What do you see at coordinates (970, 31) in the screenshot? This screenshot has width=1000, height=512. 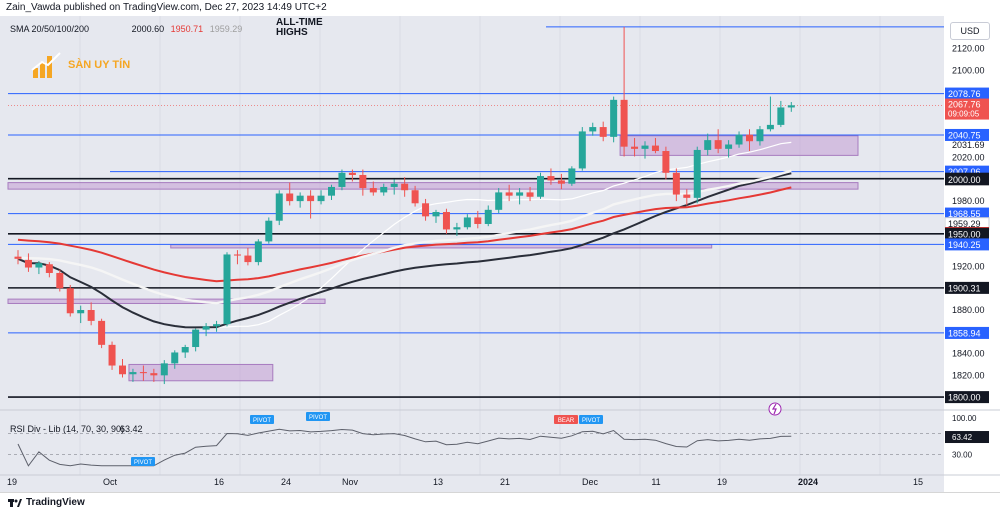 I see `currency-button: USD` at bounding box center [970, 31].